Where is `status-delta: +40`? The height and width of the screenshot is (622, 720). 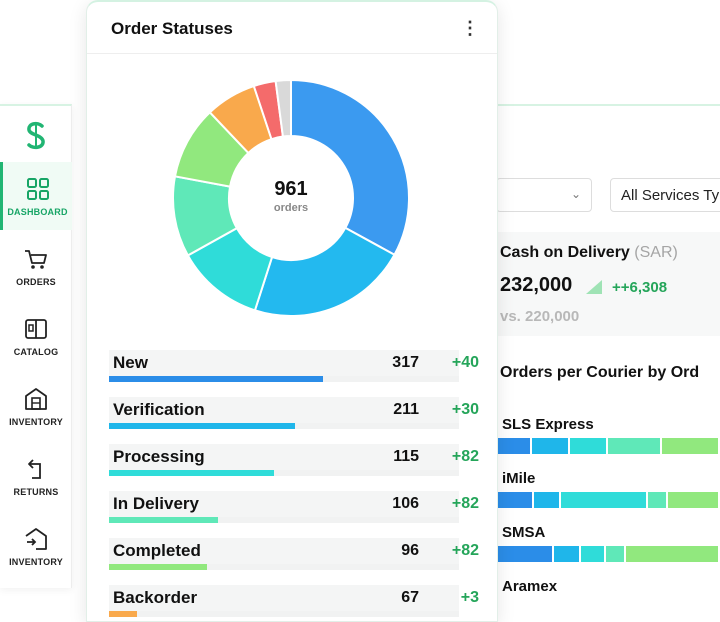 status-delta: +40 is located at coordinates (465, 362).